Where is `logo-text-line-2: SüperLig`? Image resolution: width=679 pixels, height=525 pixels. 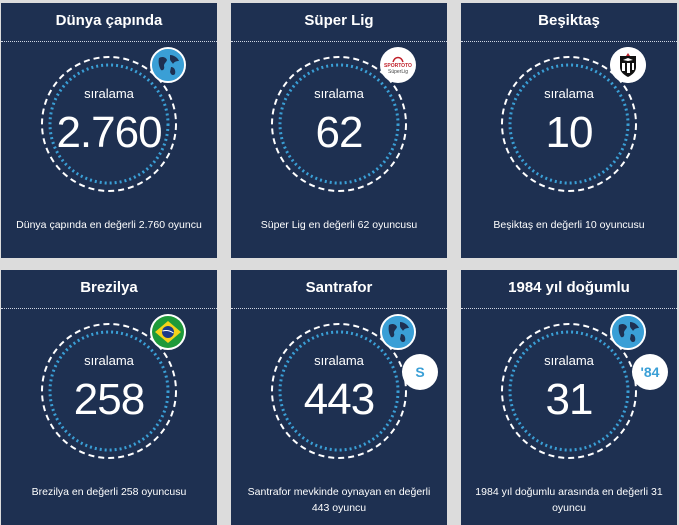
logo-text-line-2: SüperLig is located at coordinates (397, 72).